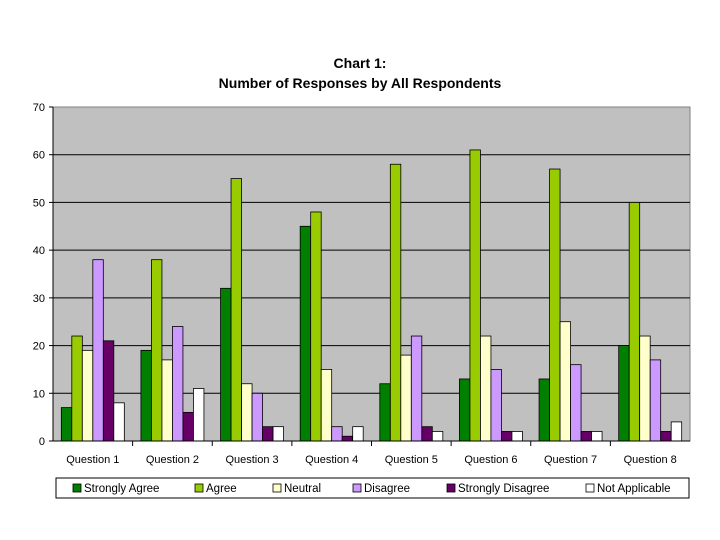  I want to click on chart-title-line-2: Number of Responses by All Respondents, so click(360, 83).